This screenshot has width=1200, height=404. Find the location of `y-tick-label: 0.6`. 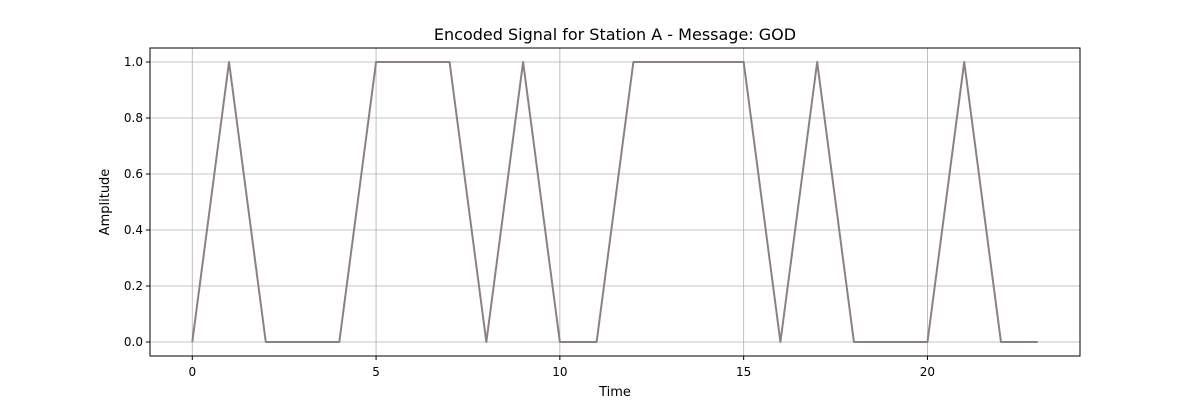

y-tick-label: 0.6 is located at coordinates (133, 174).